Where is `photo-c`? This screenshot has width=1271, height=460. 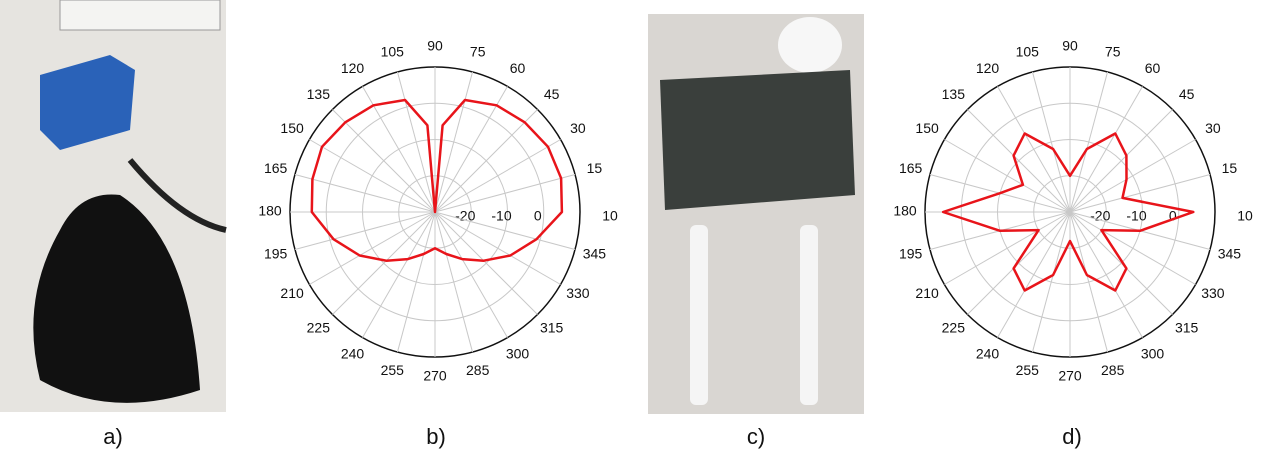 photo-c is located at coordinates (756, 214).